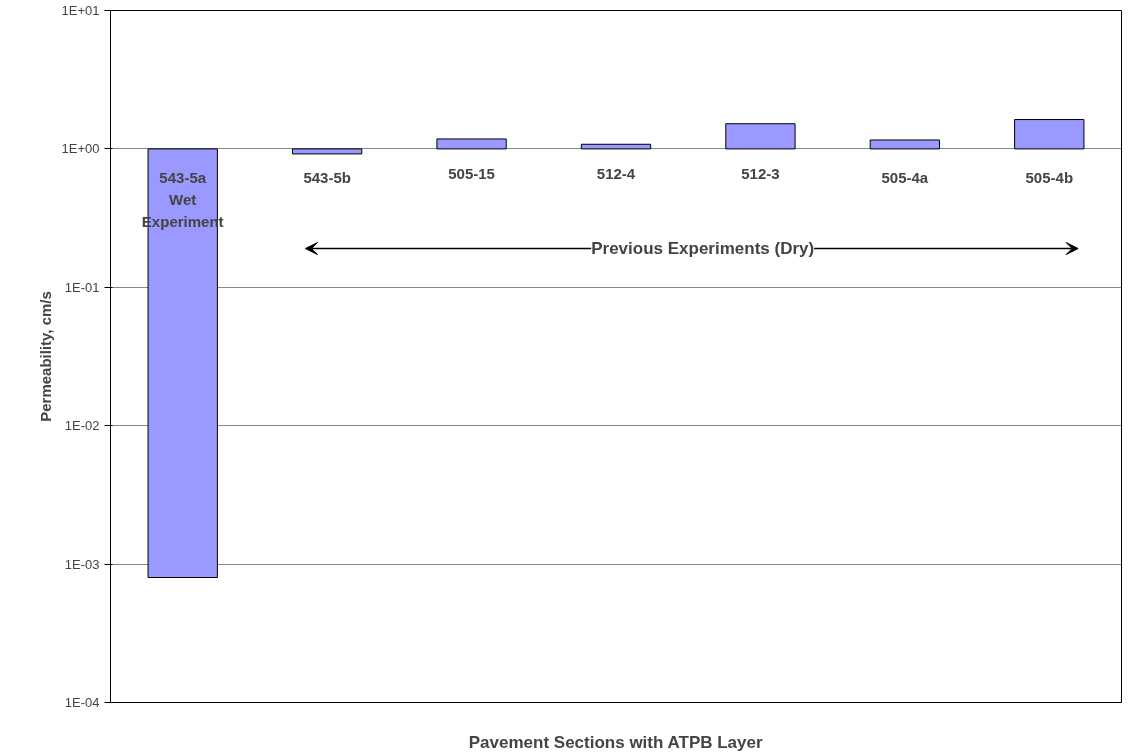  I want to click on y-tick-label: 1E-01, so click(82, 287).